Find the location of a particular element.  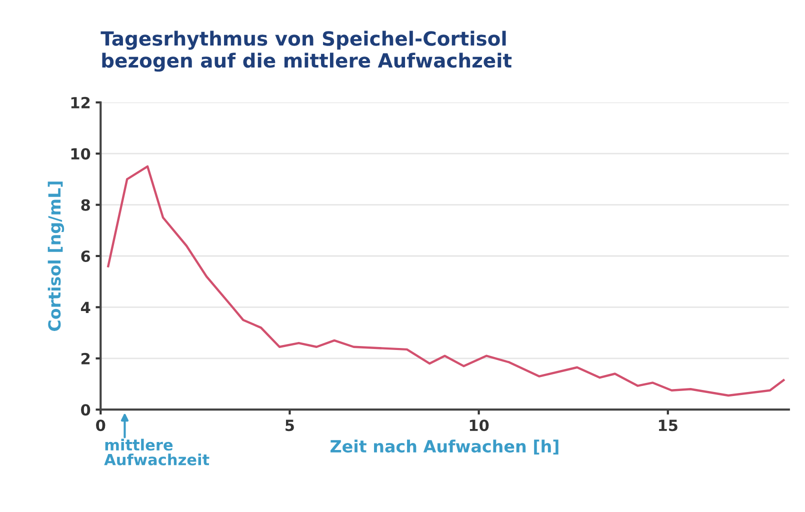

y-axis-title: Cortisol [ng/mL] is located at coordinates (56, 256).